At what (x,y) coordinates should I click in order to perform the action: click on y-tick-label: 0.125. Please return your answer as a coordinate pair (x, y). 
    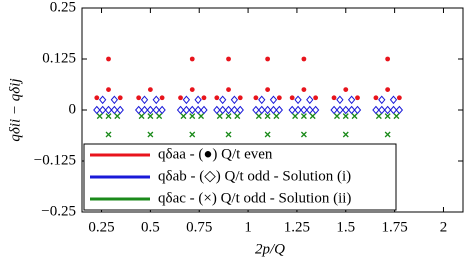
    Looking at the image, I should click on (59, 58).